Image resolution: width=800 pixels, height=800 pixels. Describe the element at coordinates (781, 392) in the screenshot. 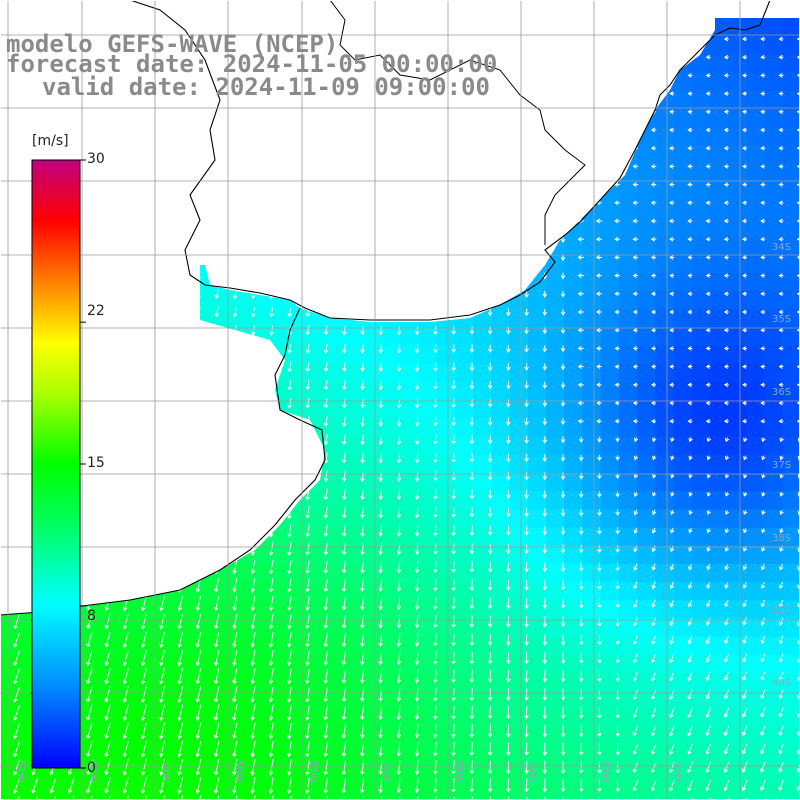

I see `lat-label: 36S` at that location.